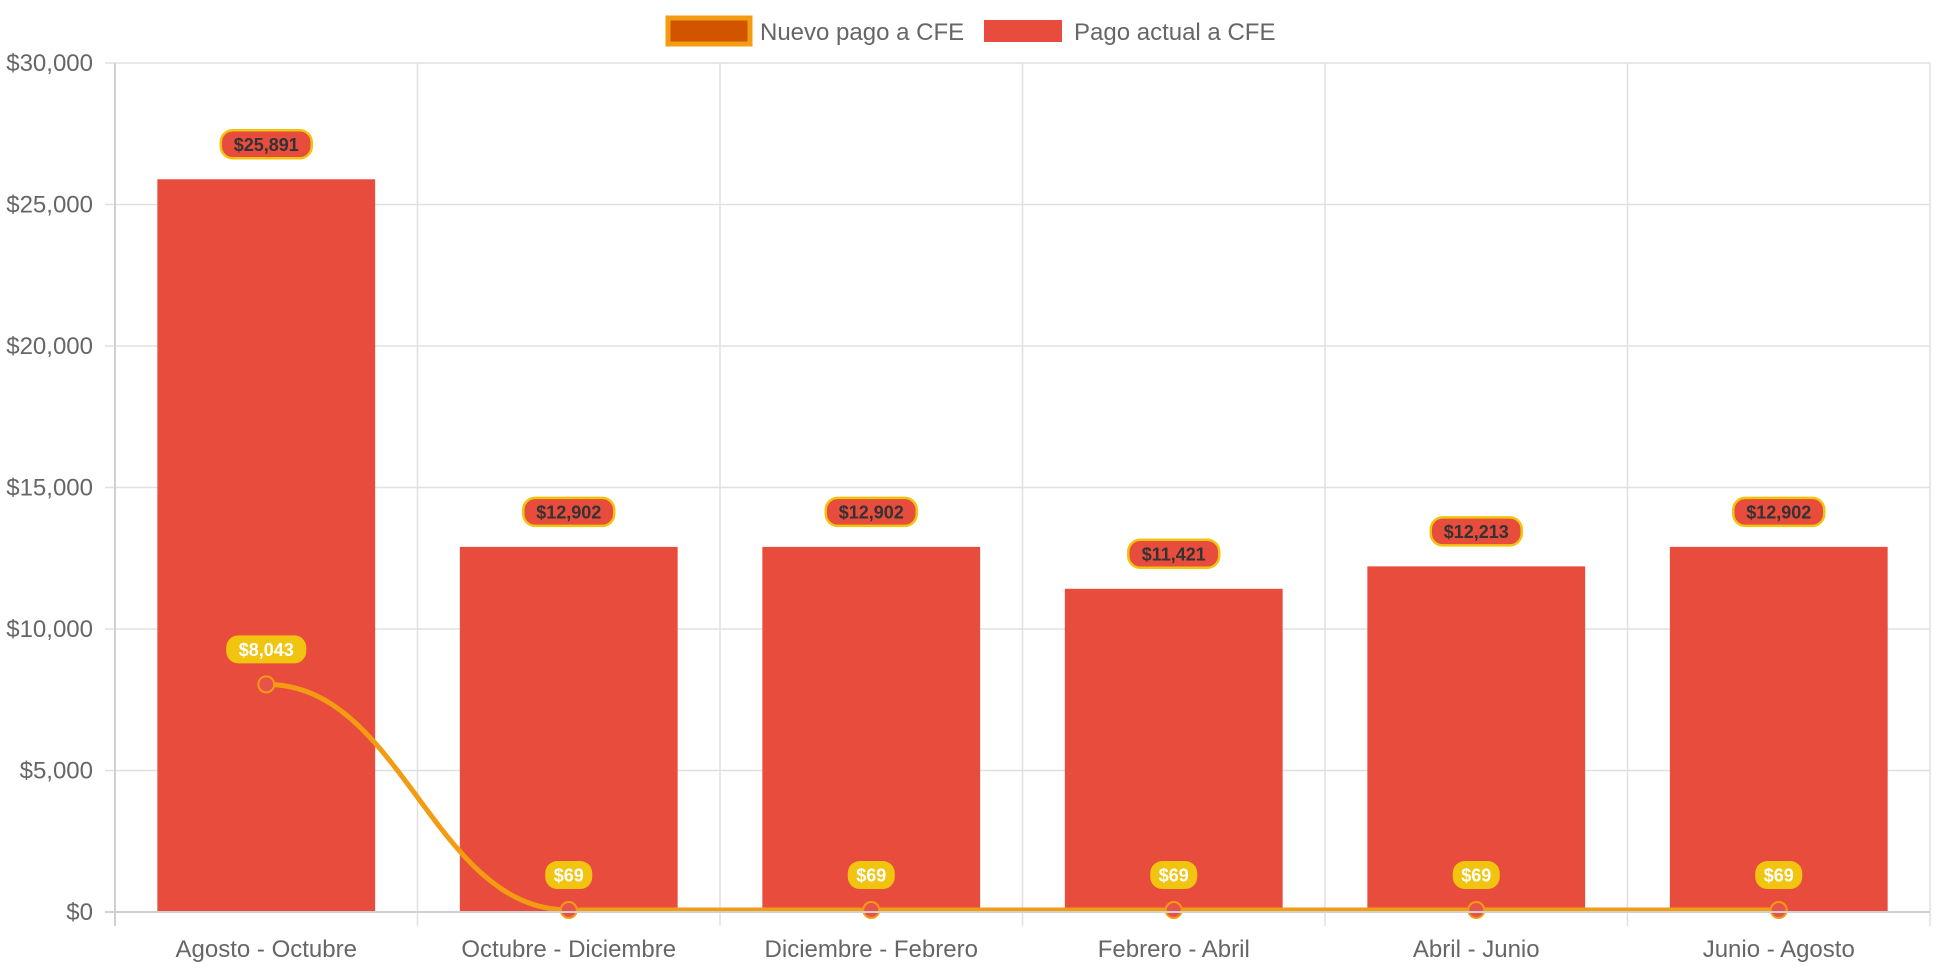  Describe the element at coordinates (862, 32) in the screenshot. I see `legend-label-nuevo-pago: Nuevo pago a CFE` at that location.